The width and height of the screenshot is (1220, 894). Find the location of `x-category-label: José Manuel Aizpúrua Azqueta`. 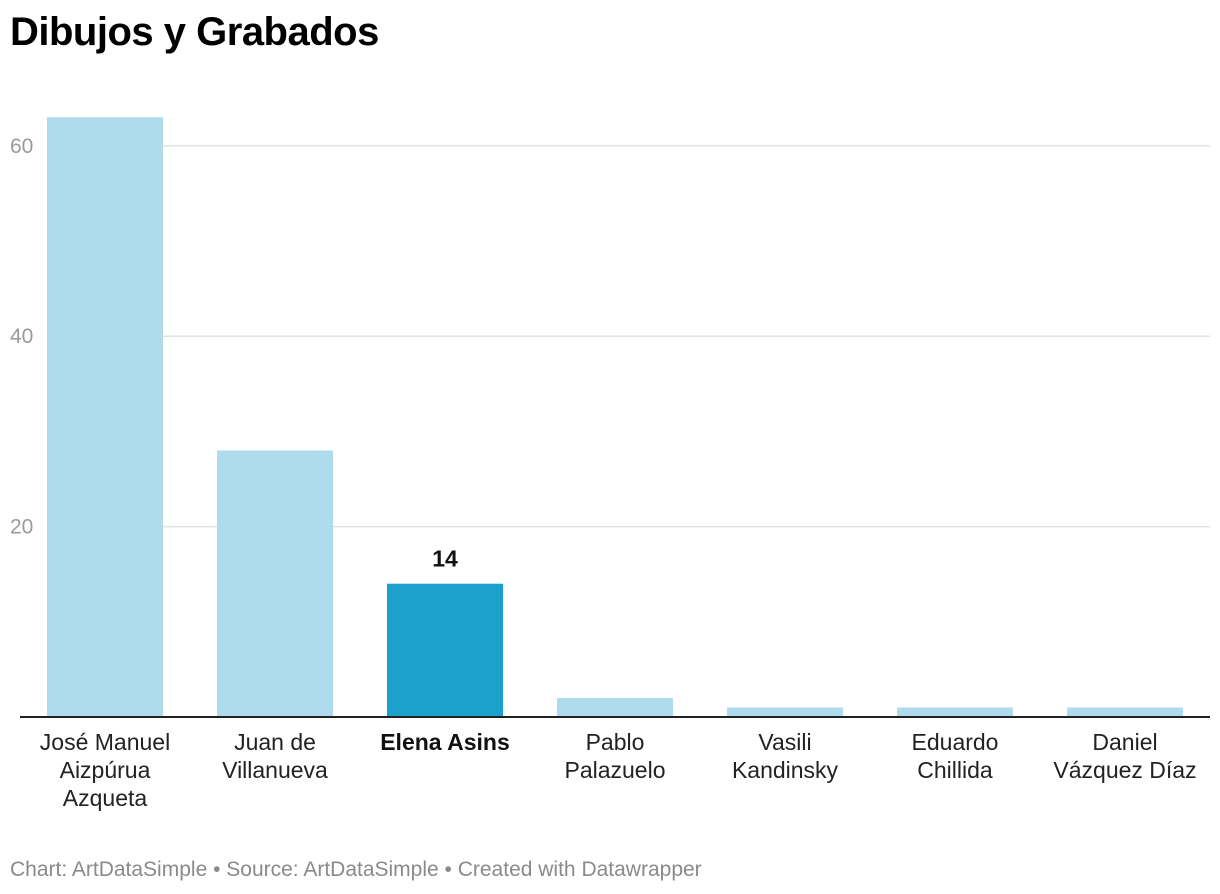

x-category-label: José Manuel Aizpúrua Azqueta is located at coordinates (105, 770).